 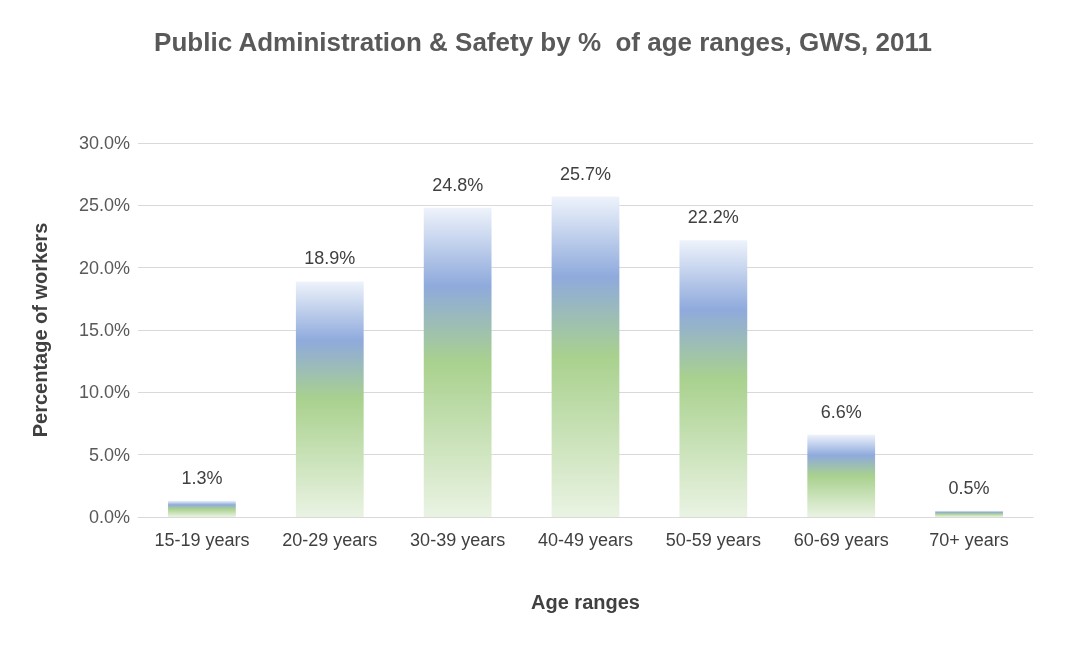 I want to click on y-tick-label: 10.0%, so click(x=104, y=392).